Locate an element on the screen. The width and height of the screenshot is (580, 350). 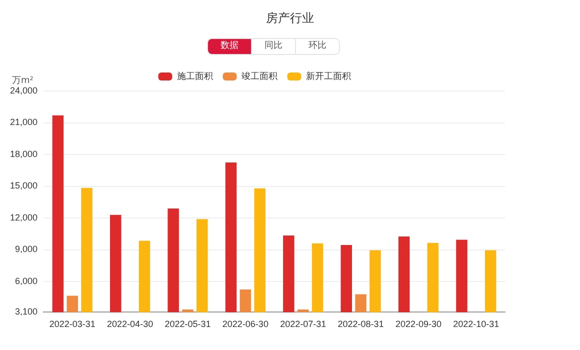
y-tick-label: 15,000 is located at coordinates (24, 185).